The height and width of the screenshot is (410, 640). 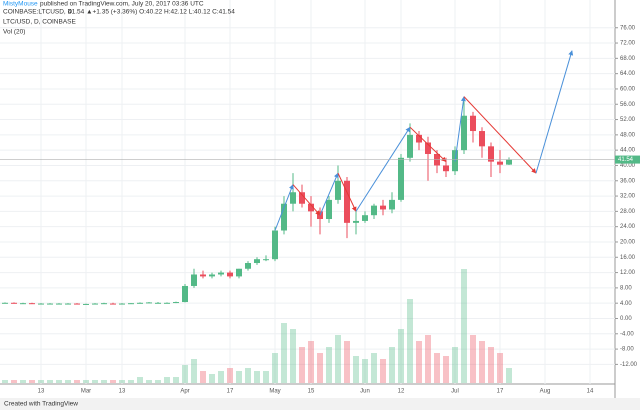 What do you see at coordinates (628, 258) in the screenshot?
I see `y-tick-label: 16.00` at bounding box center [628, 258].